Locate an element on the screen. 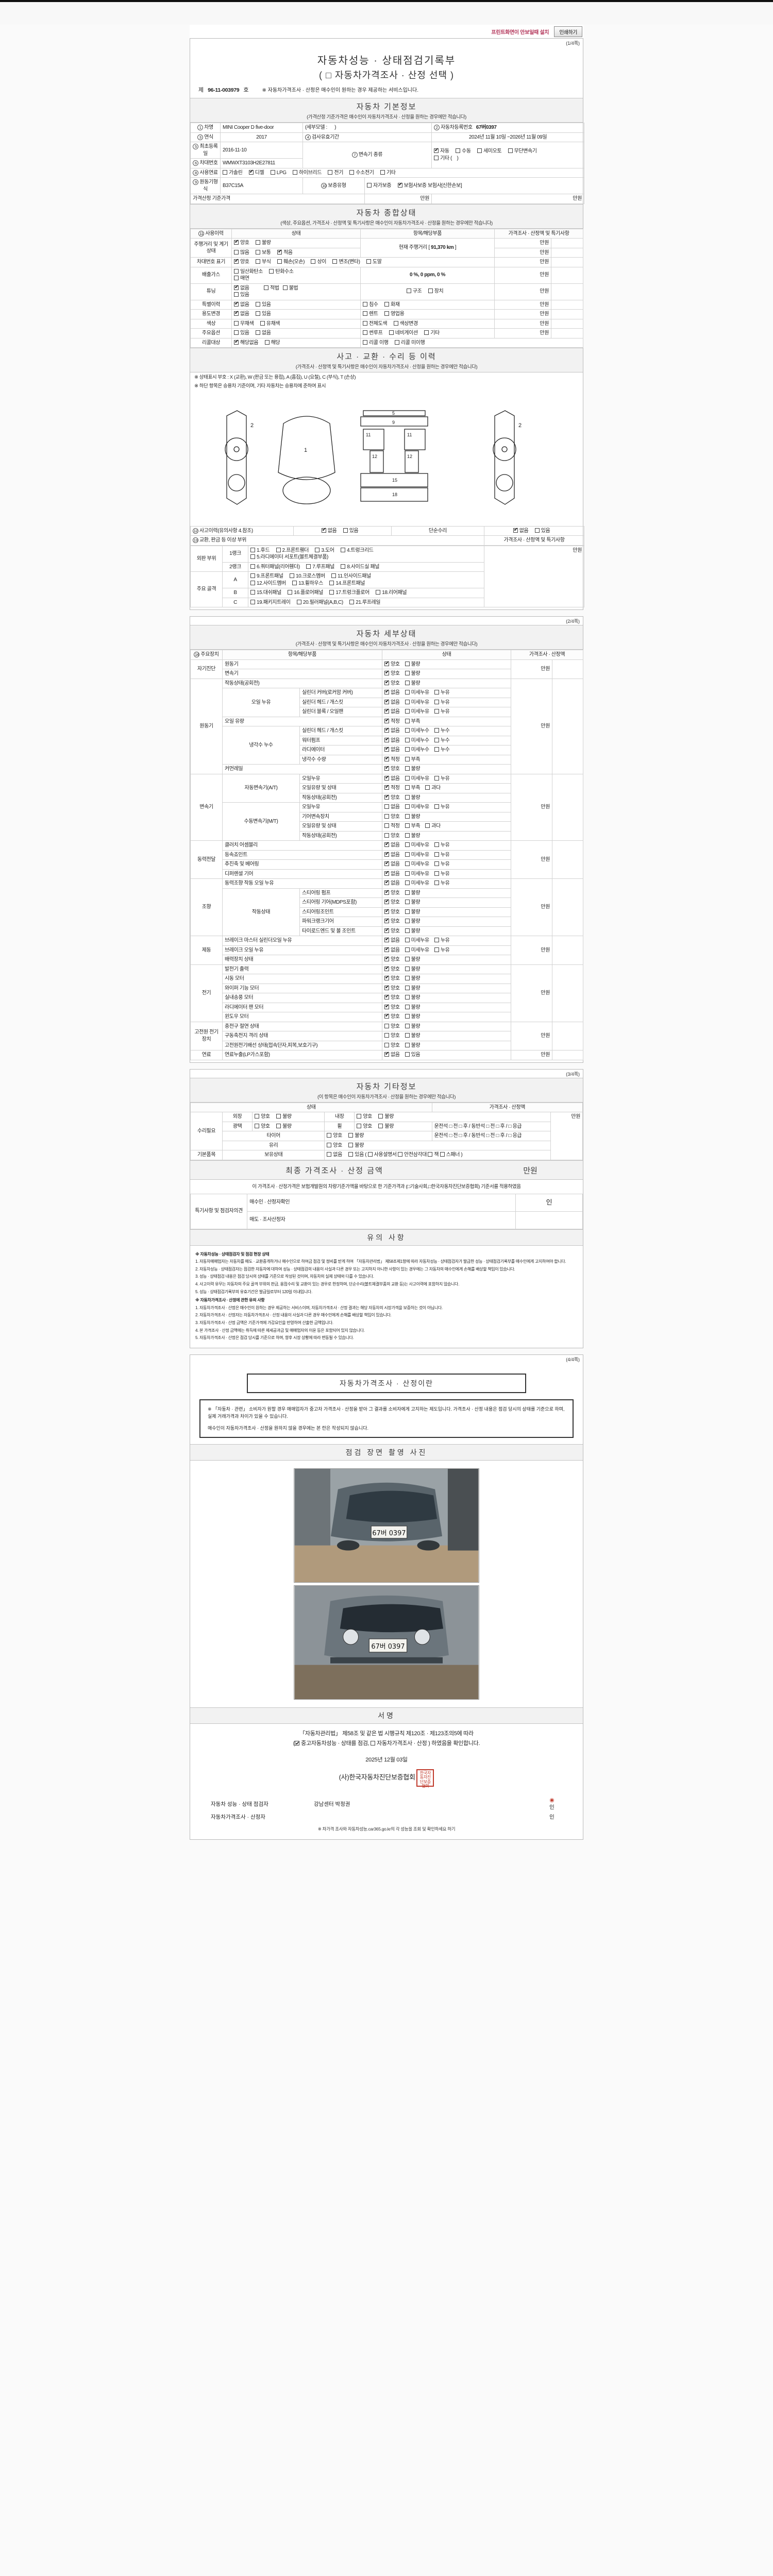 The height and width of the screenshot is (2576, 773). print-button: 인쇄하기 is located at coordinates (568, 31).